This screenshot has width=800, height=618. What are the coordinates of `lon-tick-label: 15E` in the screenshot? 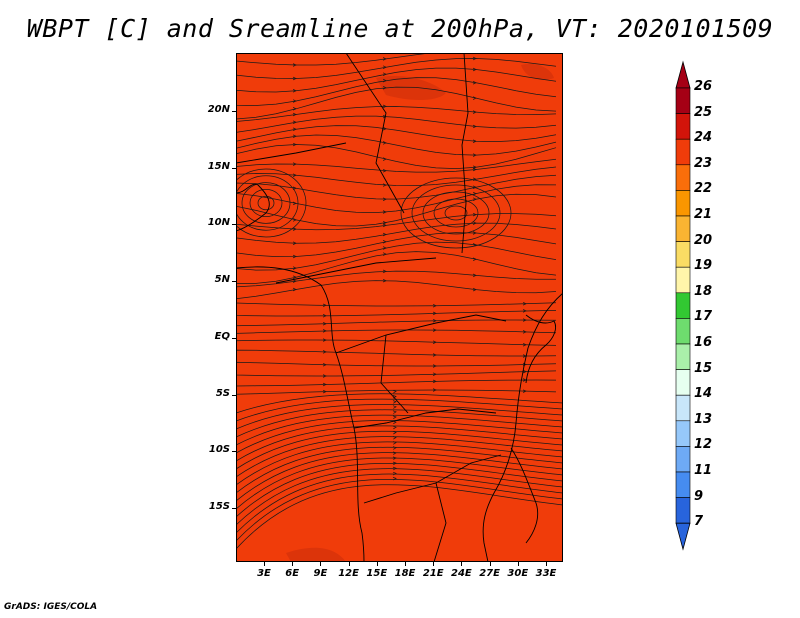 It's located at (377, 573).